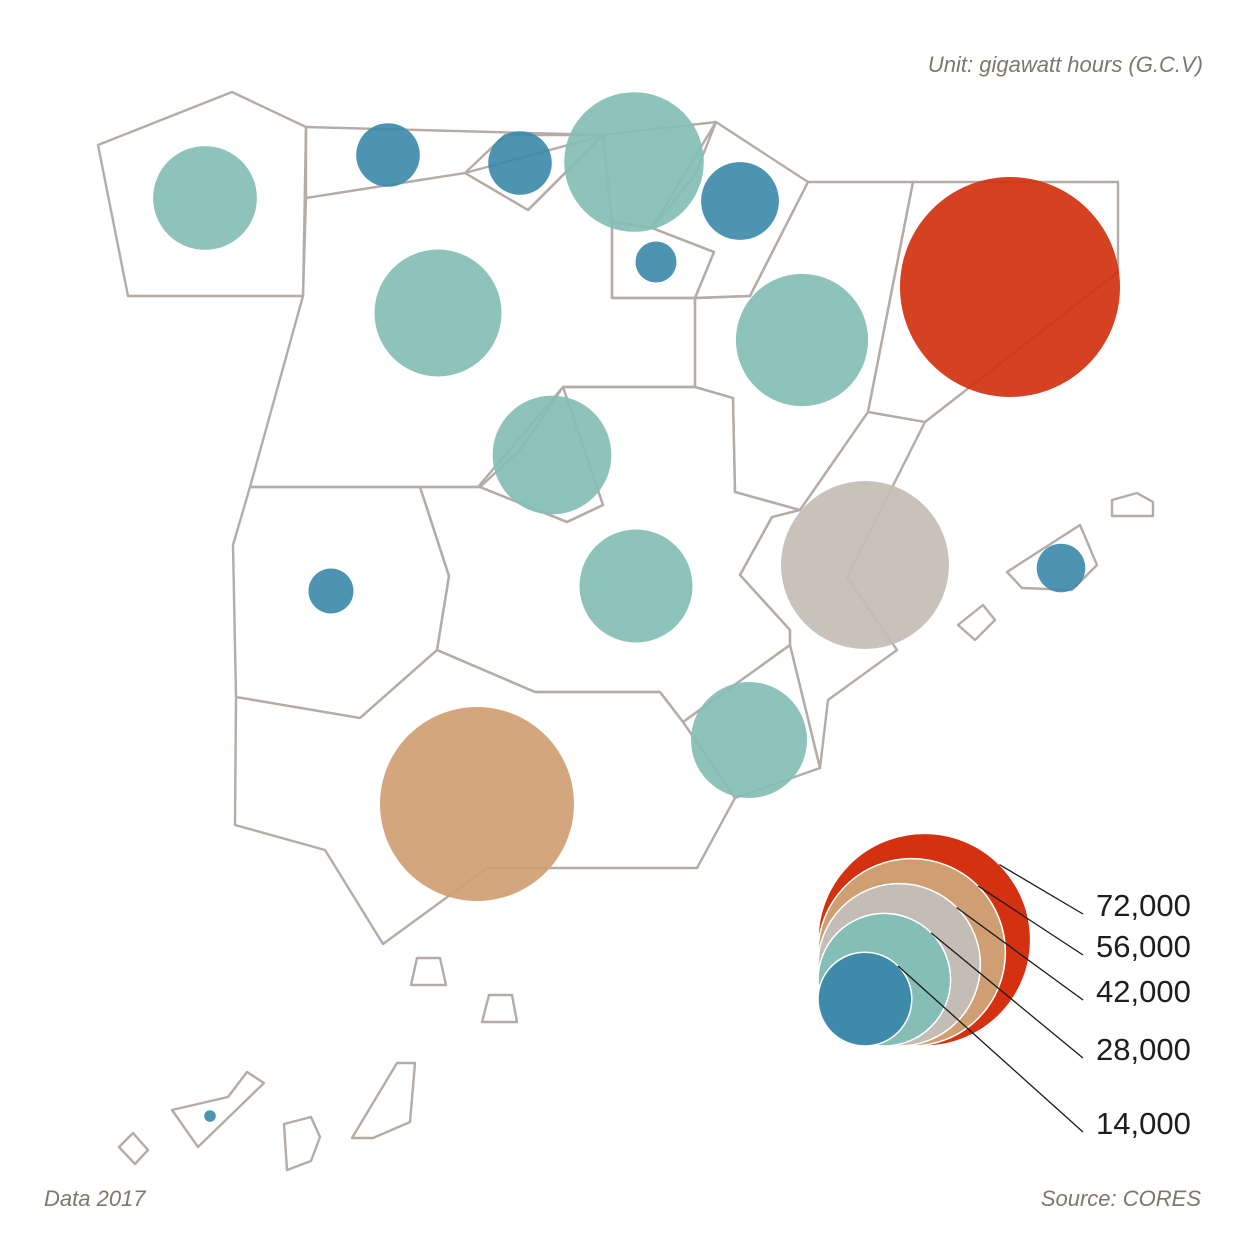  What do you see at coordinates (428, 971) in the screenshot?
I see `region-canary-lanzarote` at bounding box center [428, 971].